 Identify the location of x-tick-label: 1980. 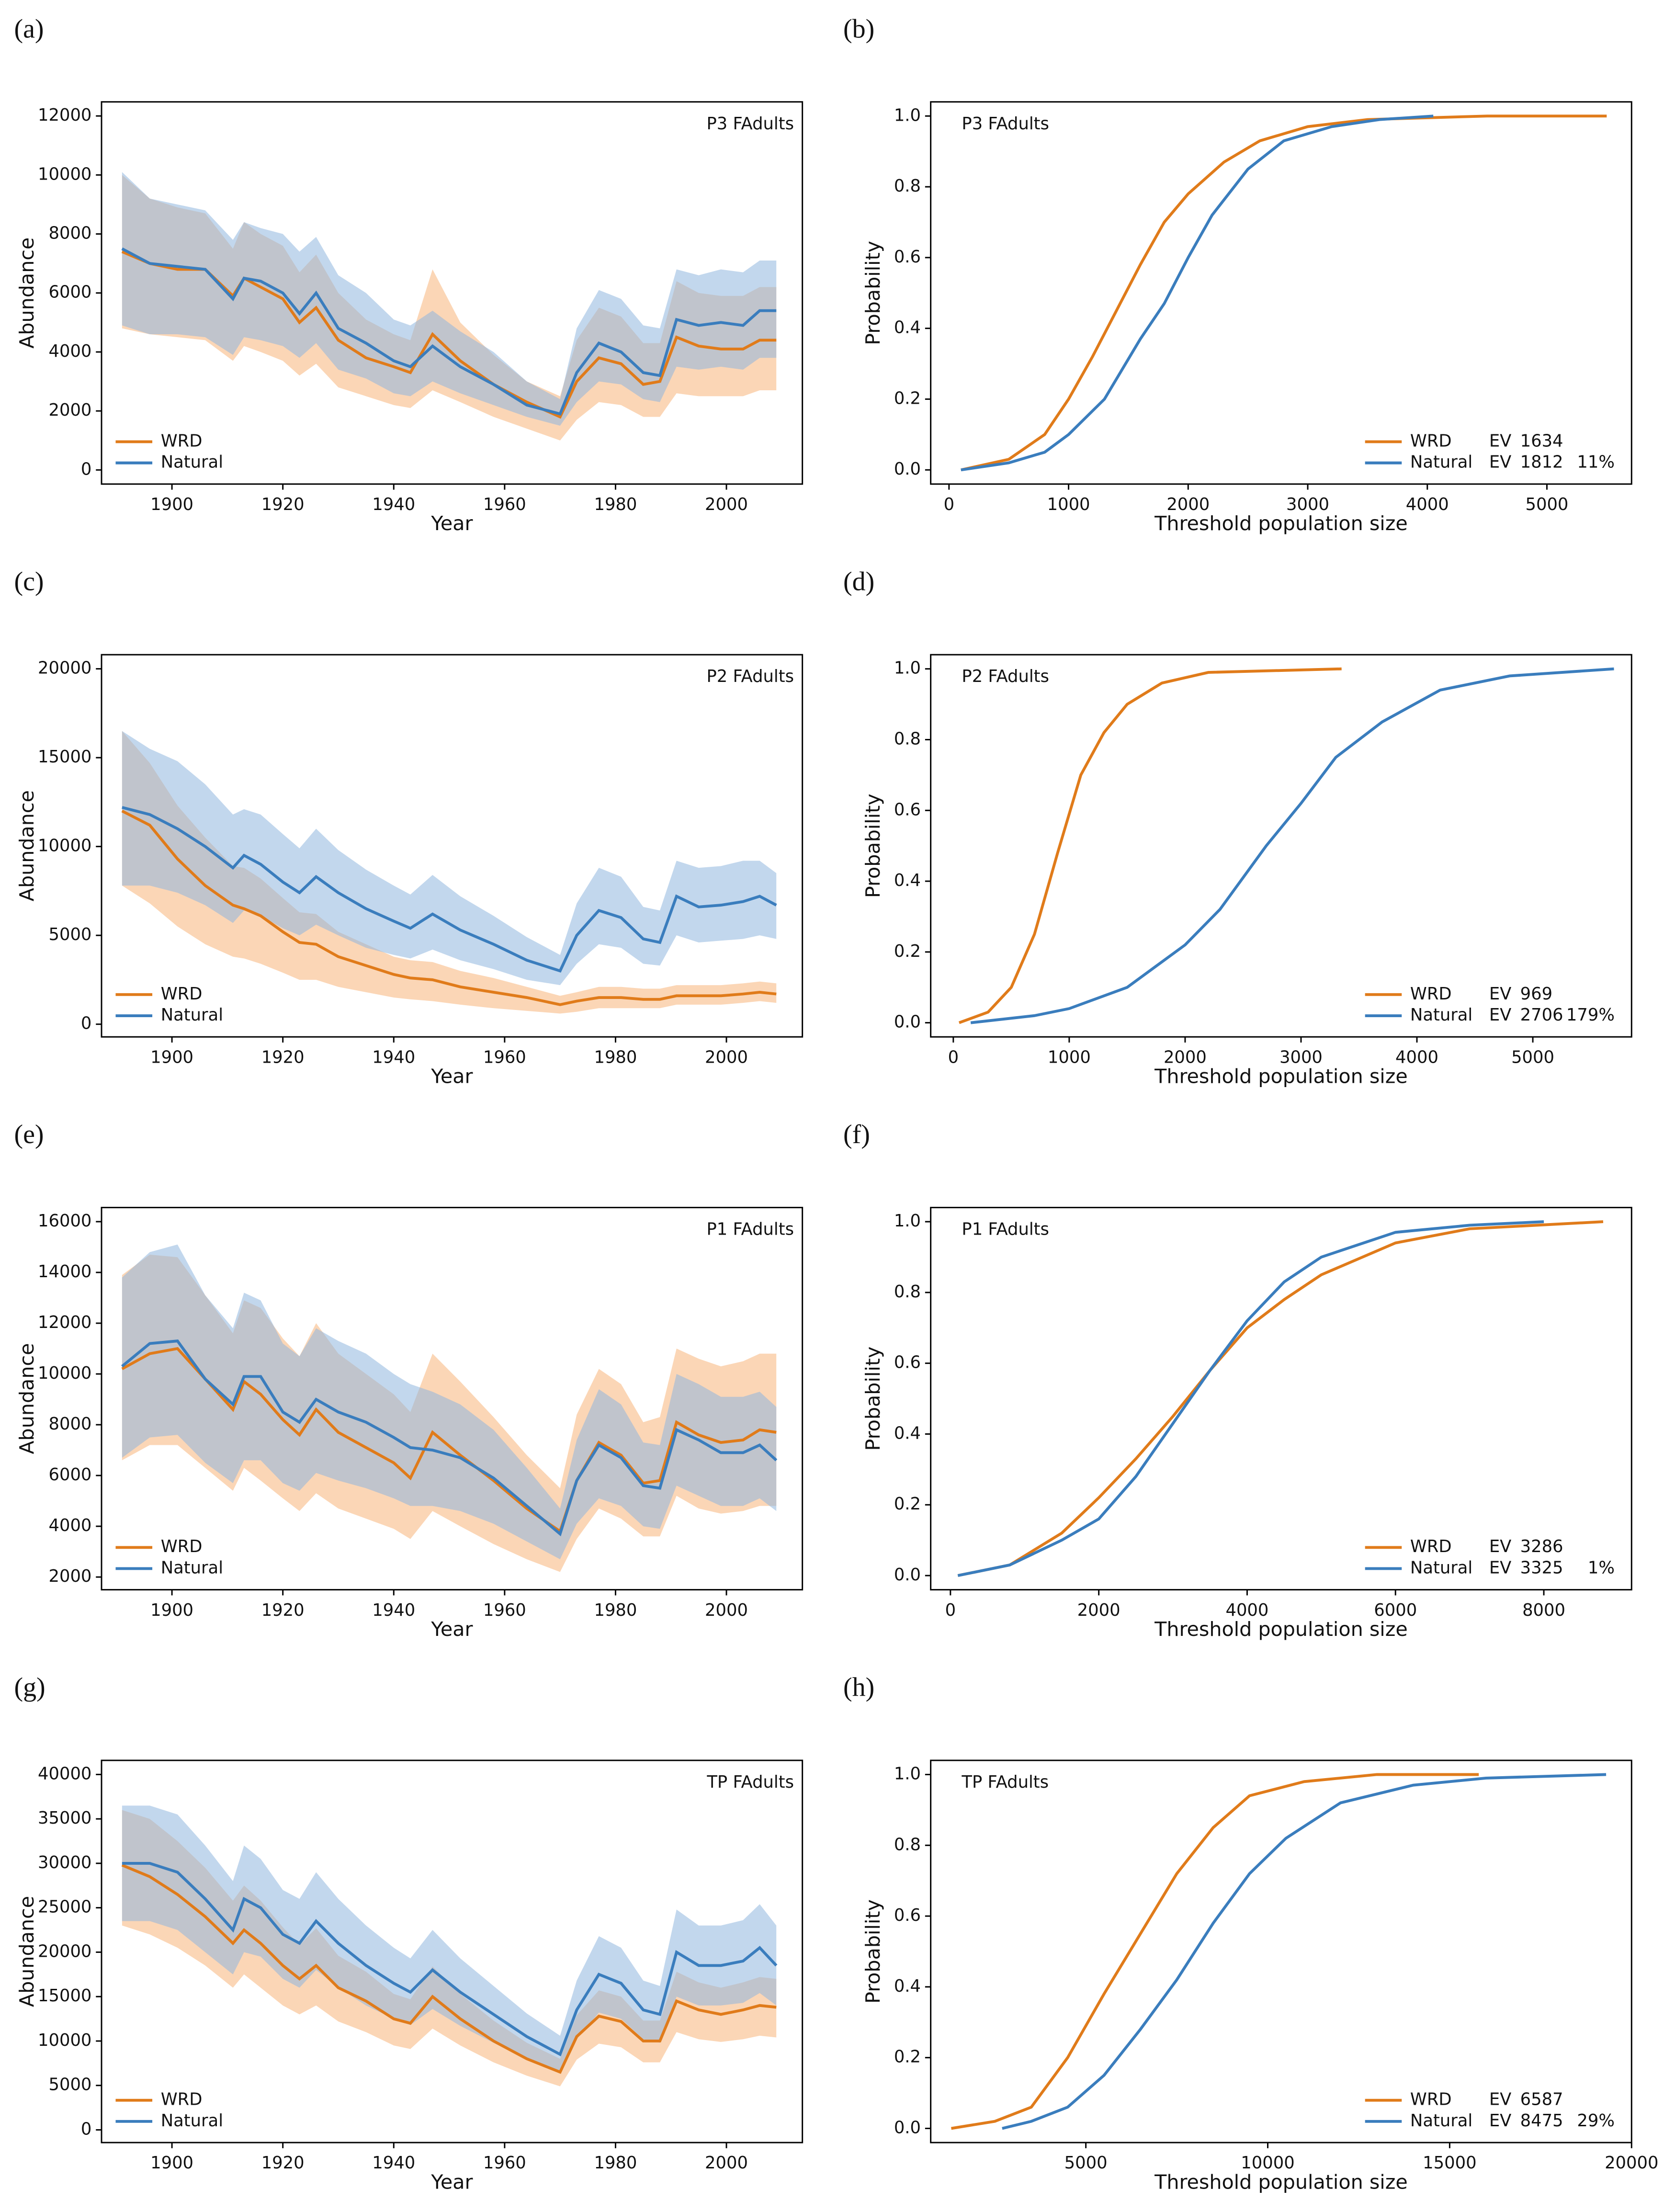
(616, 1057).